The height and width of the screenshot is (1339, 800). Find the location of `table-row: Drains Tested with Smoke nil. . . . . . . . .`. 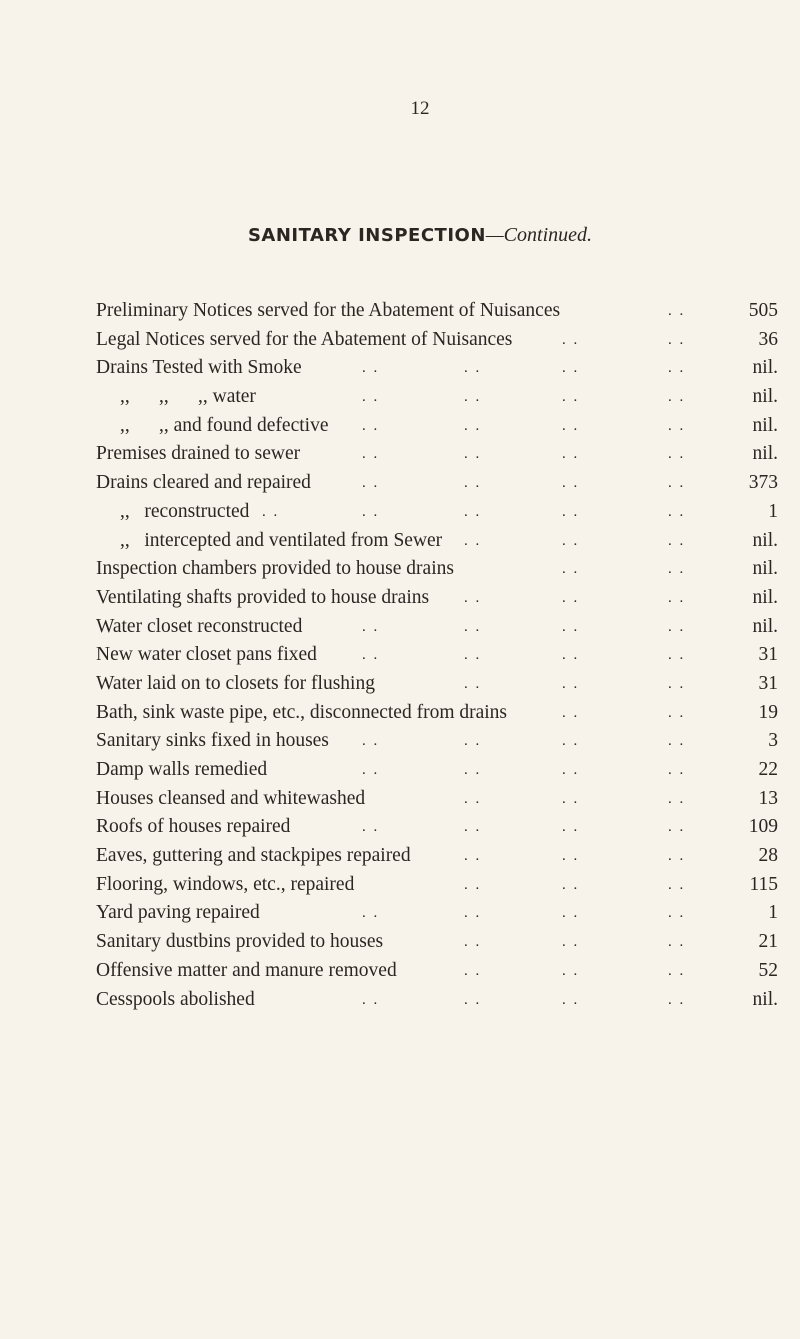

table-row: Drains Tested with Smoke nil. . . . . . . . . is located at coordinates (400, 368).